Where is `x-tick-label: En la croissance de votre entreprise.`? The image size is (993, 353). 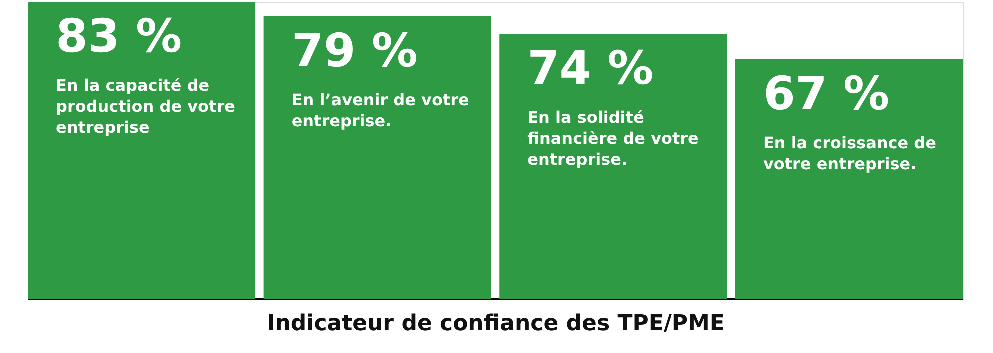
x-tick-label: En la croissance de votre entreprise. is located at coordinates (850, 153).